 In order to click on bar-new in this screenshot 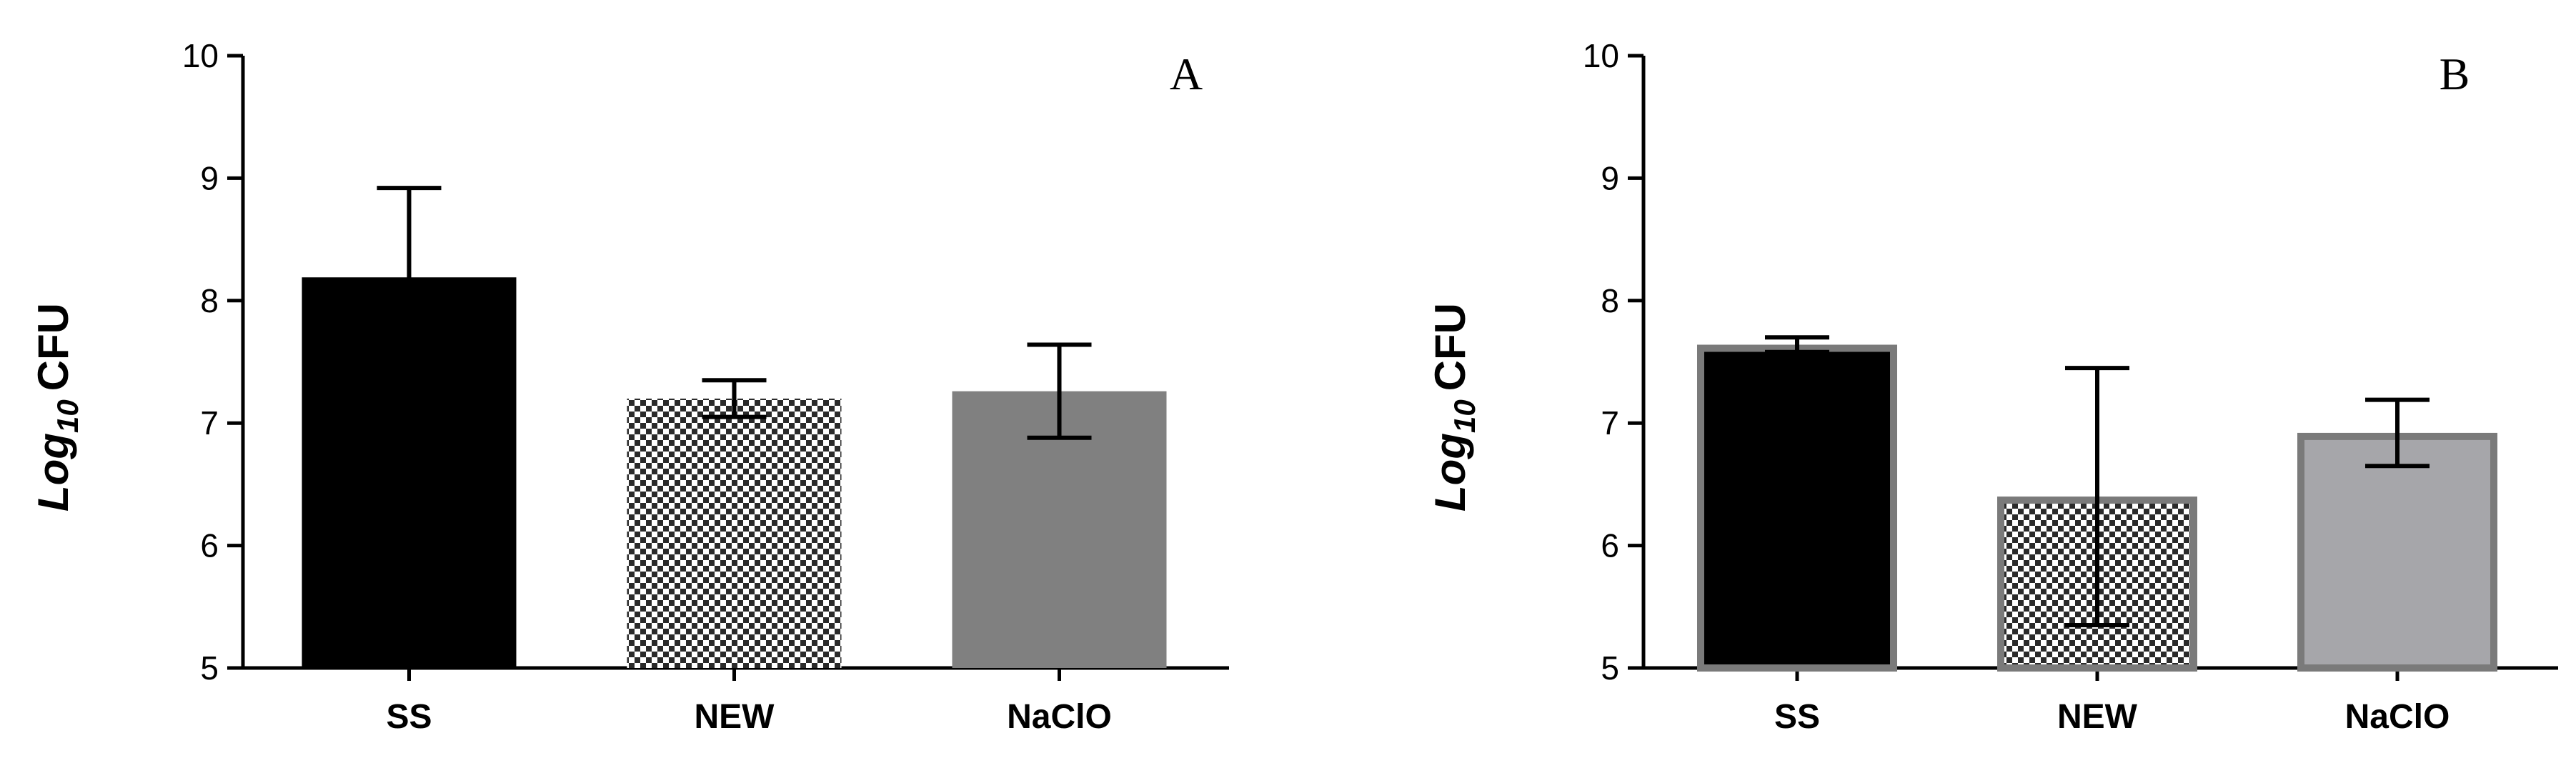, I will do `click(734, 533)`.